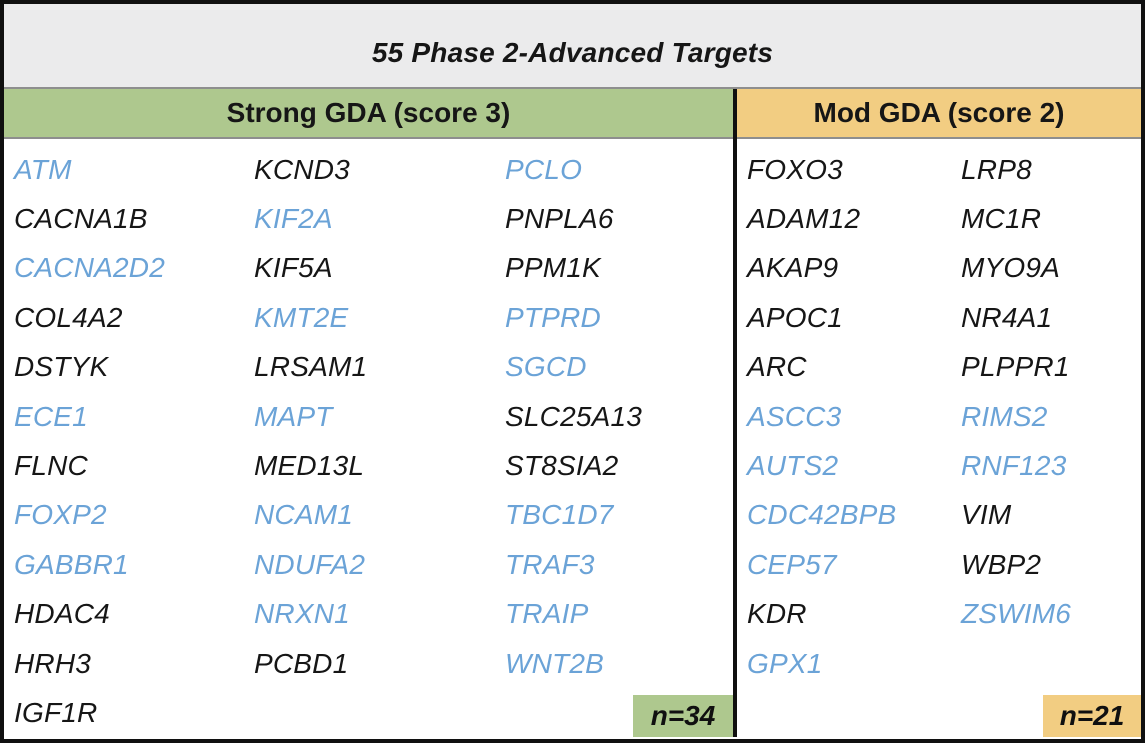 The width and height of the screenshot is (1145, 743). I want to click on gene-cell: COL4A2, so click(68, 317).